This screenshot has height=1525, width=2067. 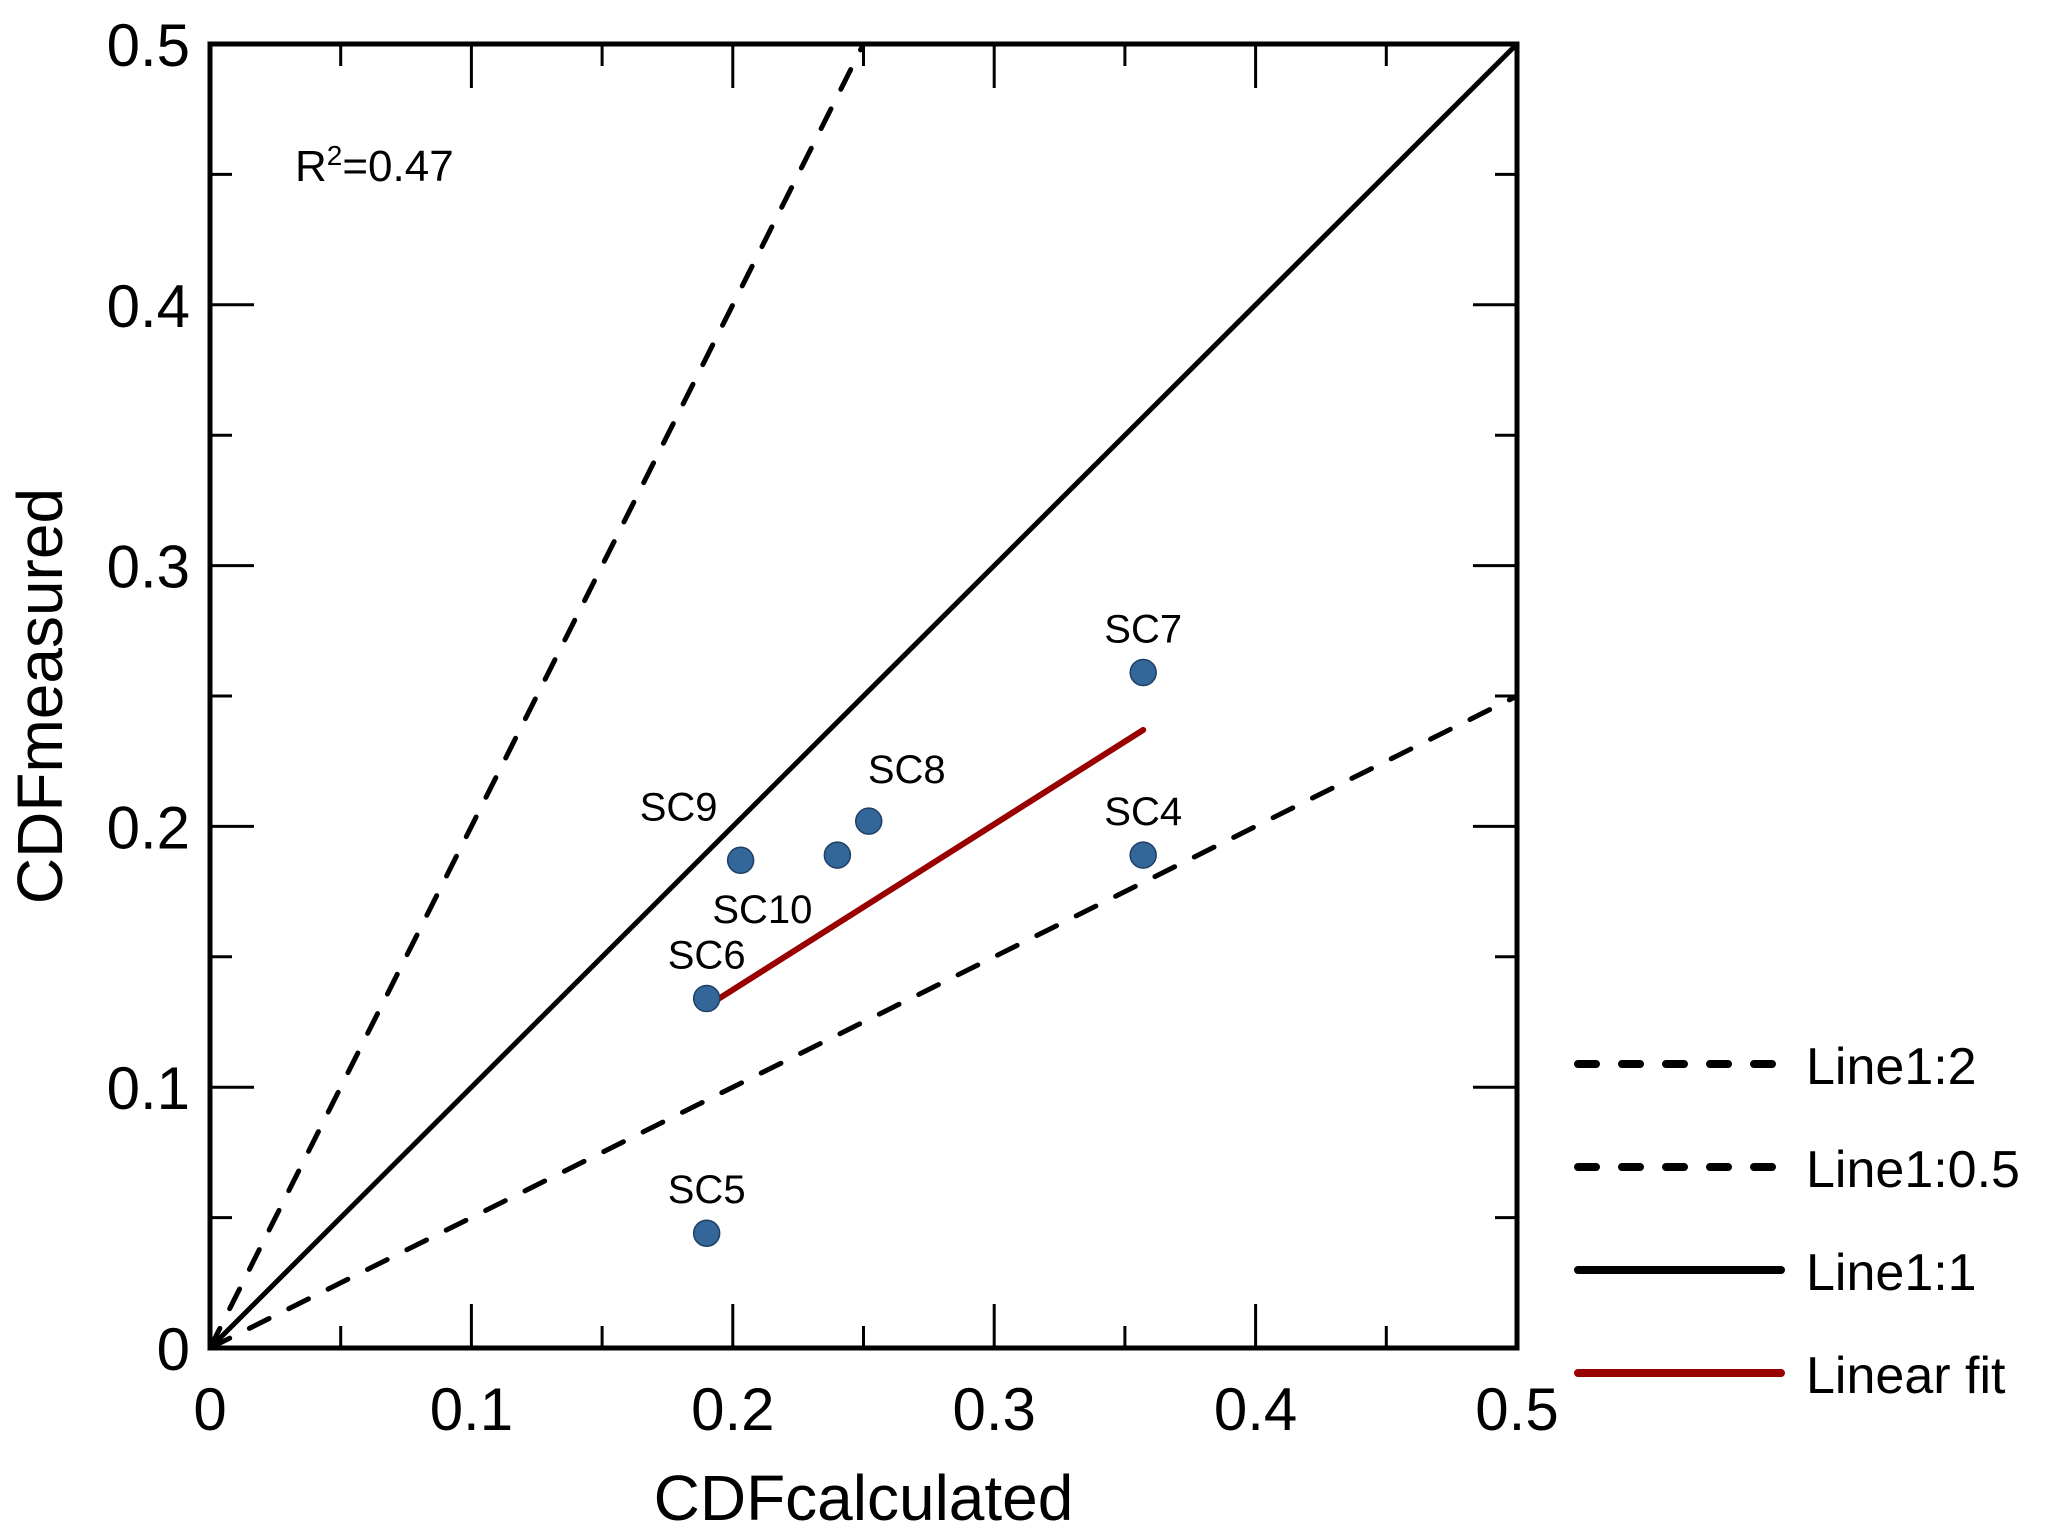 What do you see at coordinates (148, 306) in the screenshot?
I see `y-tick-label: 0.4` at bounding box center [148, 306].